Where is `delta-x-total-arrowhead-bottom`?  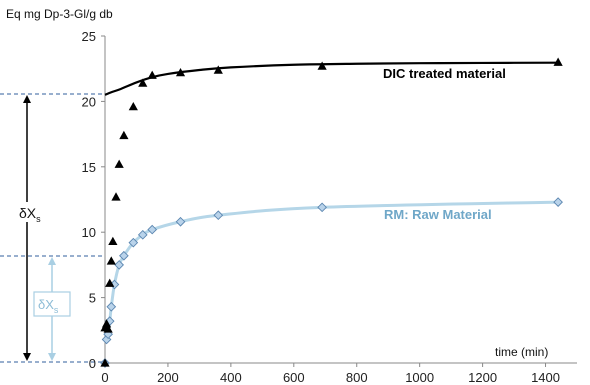
delta-x-total-arrowhead-bottom is located at coordinates (27, 357).